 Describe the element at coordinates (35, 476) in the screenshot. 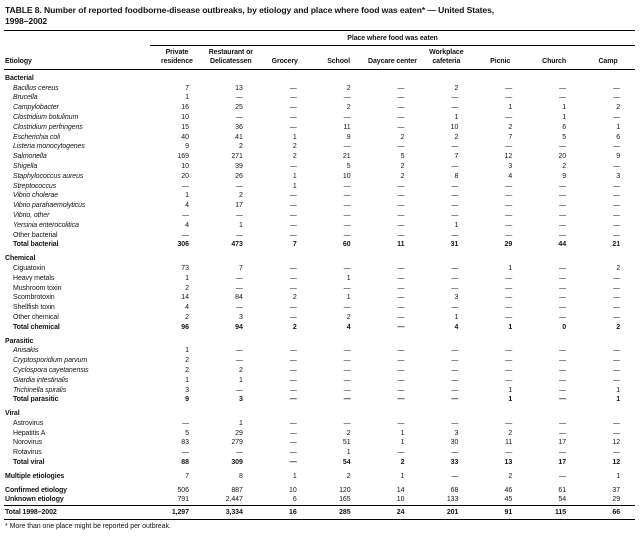

I see `row-label: Multiple etiologies` at that location.